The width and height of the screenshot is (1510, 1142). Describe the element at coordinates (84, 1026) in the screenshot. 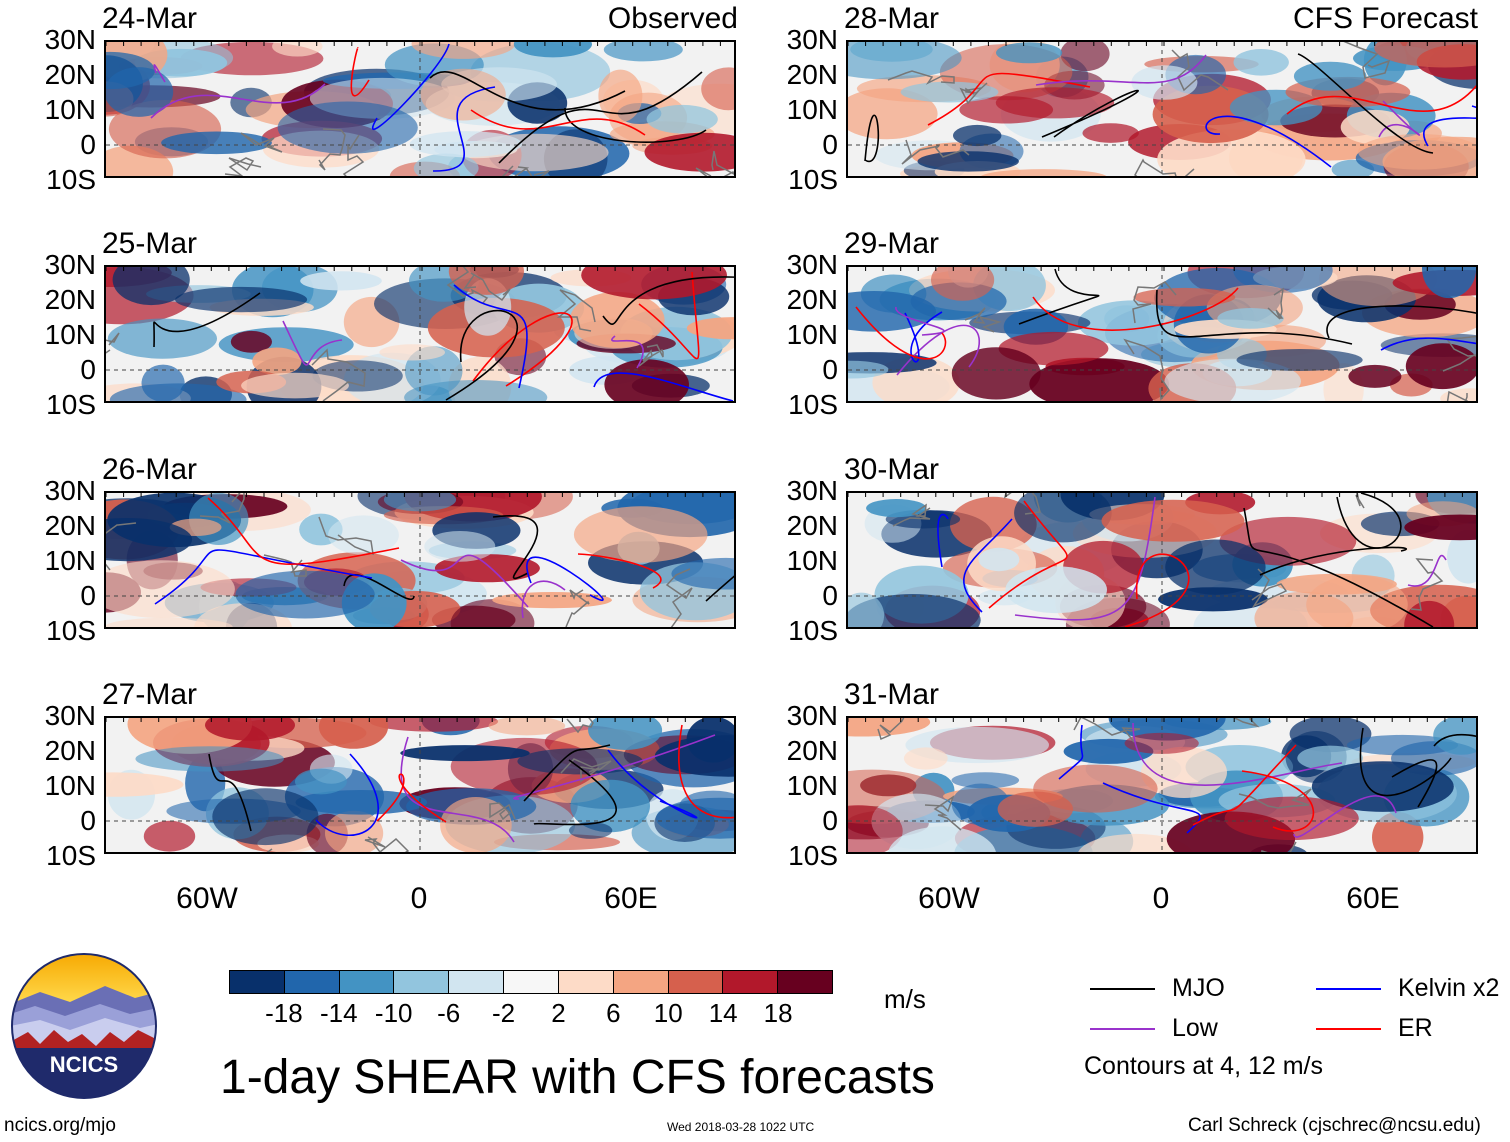

I see `ncics-logo: NCICS` at that location.